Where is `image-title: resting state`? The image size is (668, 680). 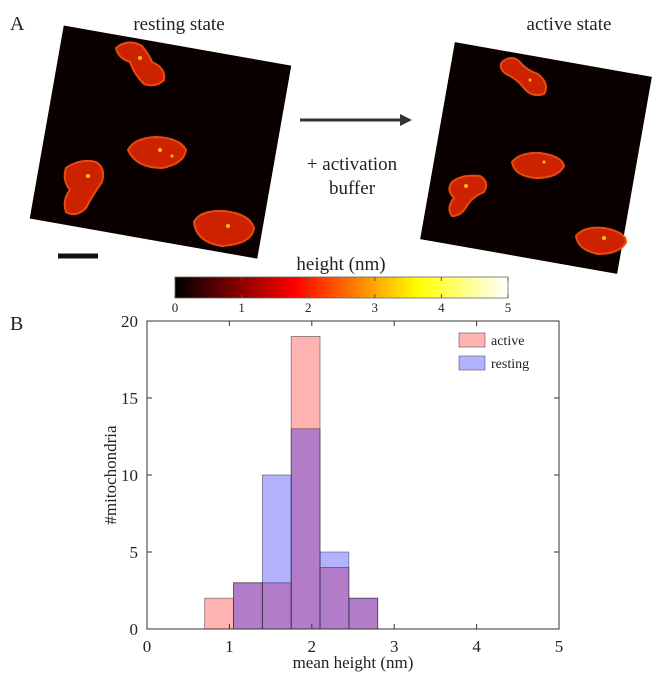 image-title: resting state is located at coordinates (178, 24).